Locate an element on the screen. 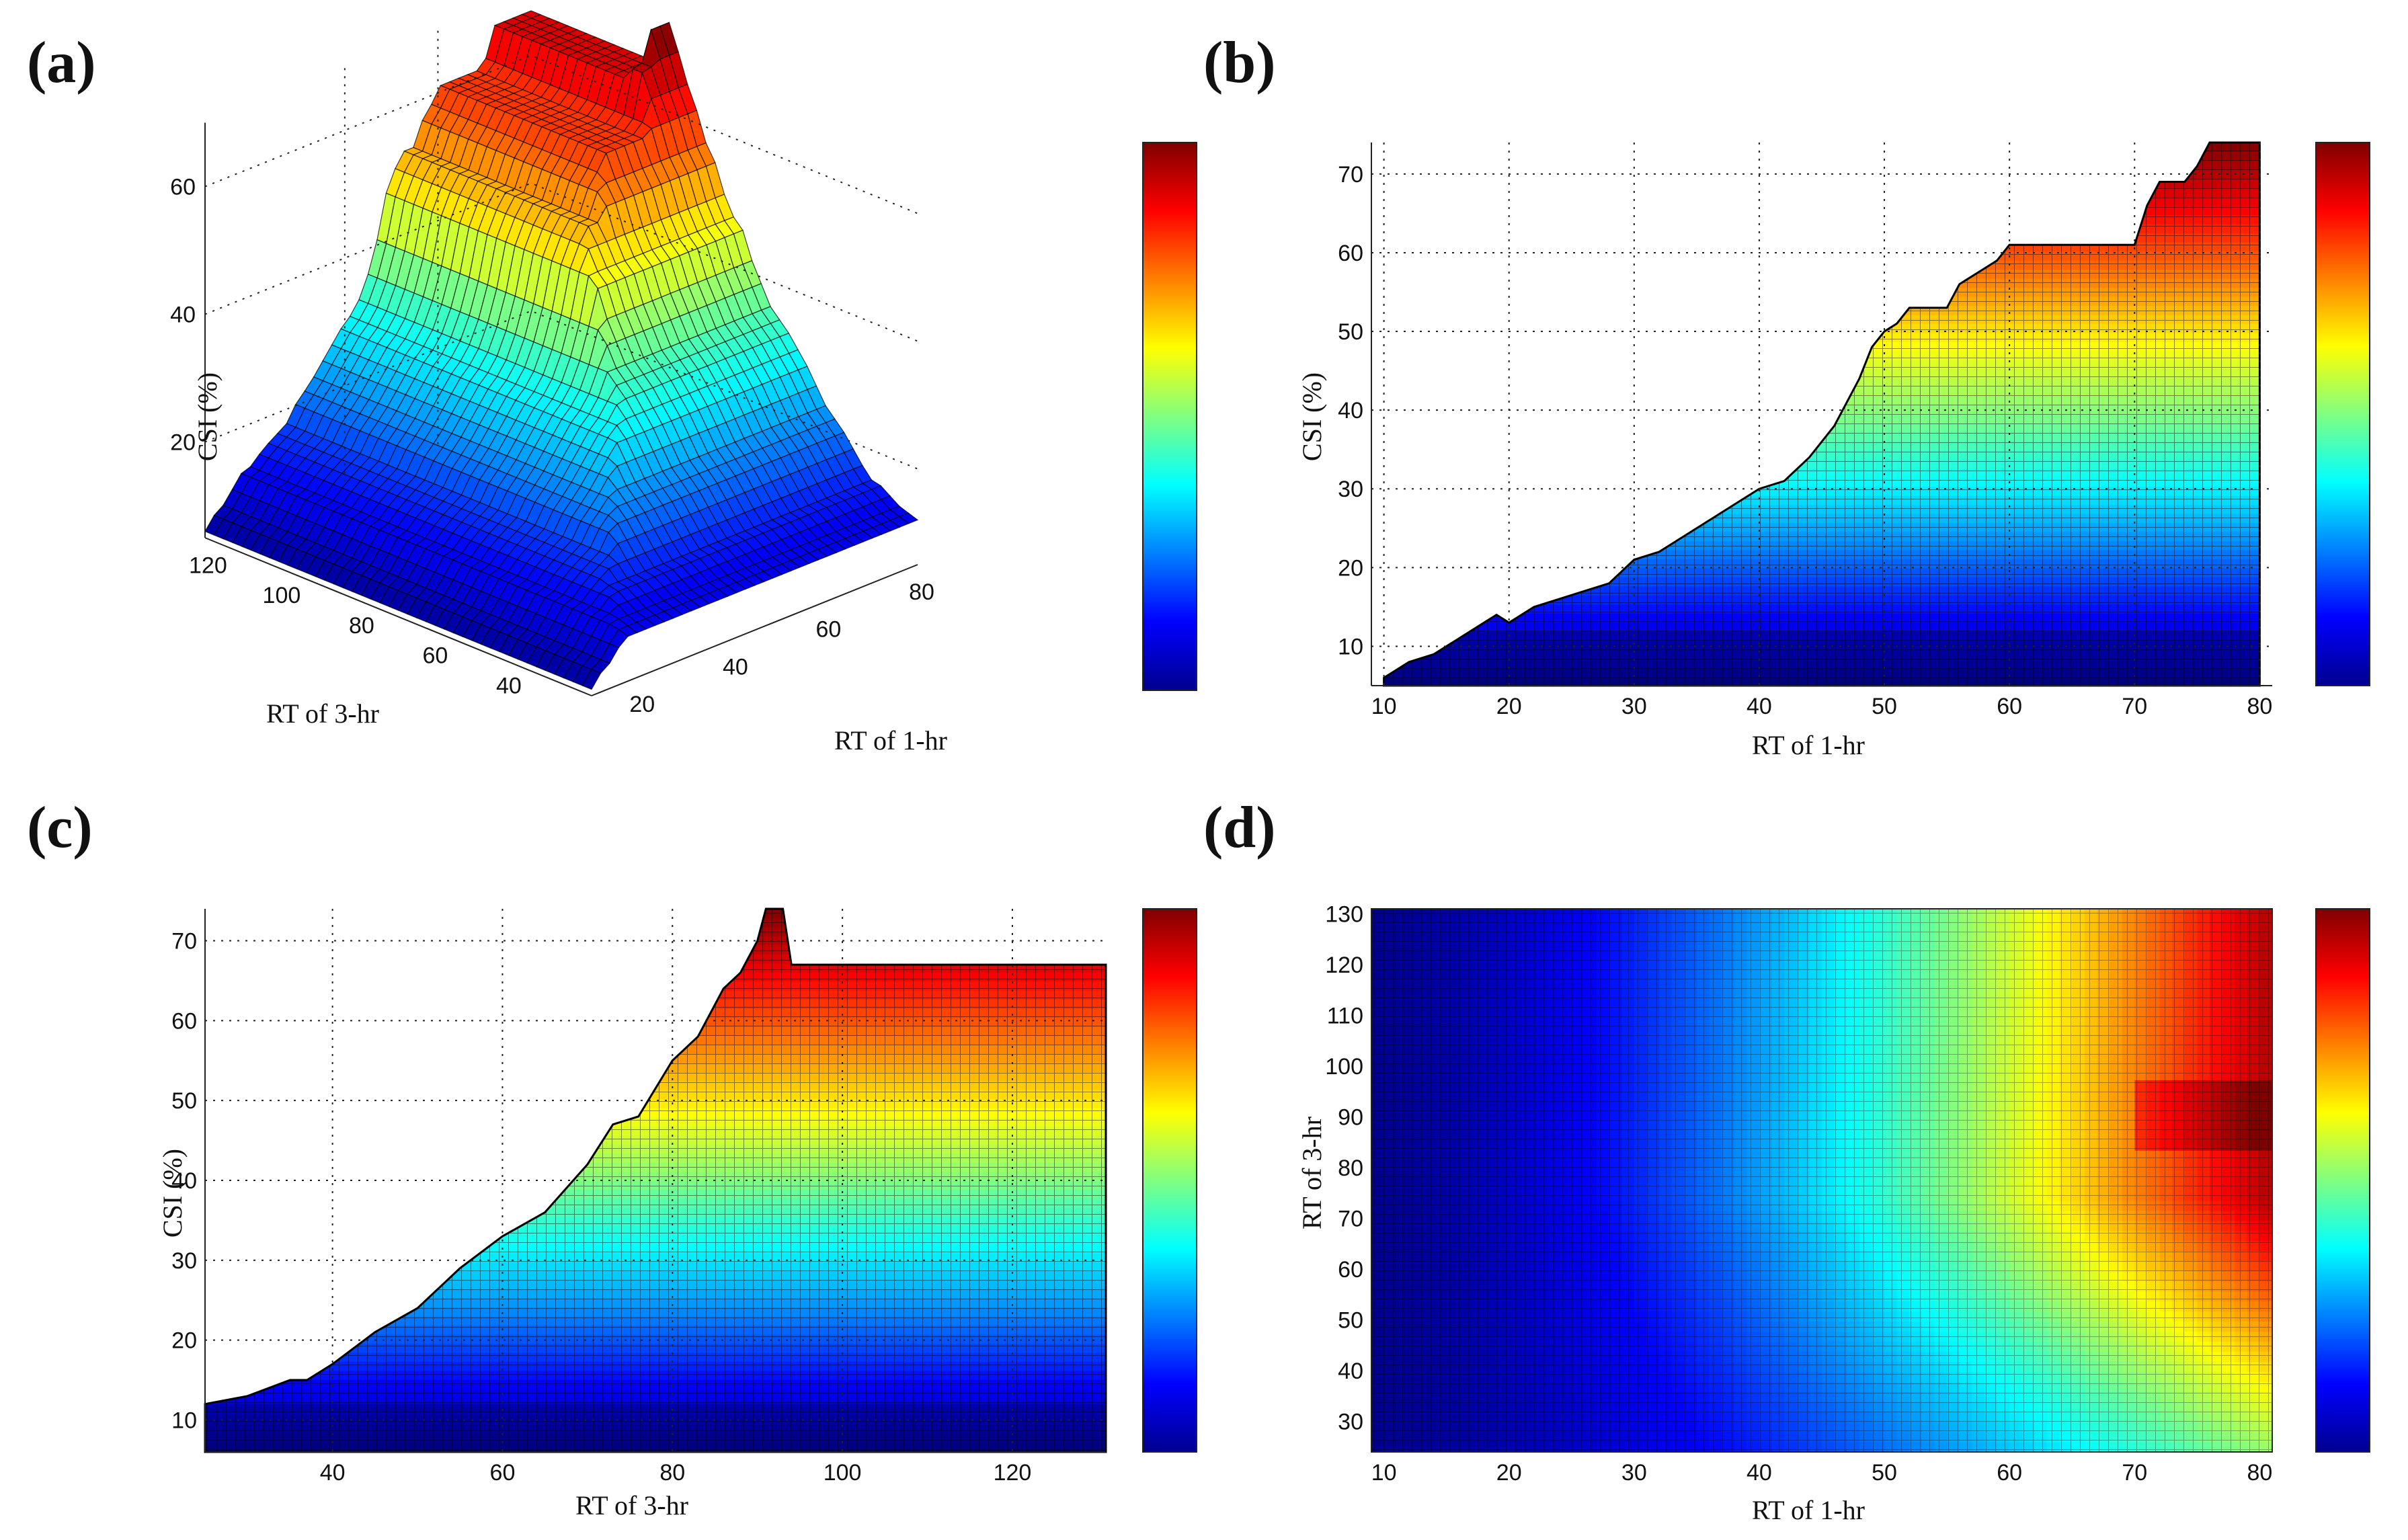 This screenshot has width=2408, height=1540. panel-label-d: (d) is located at coordinates (1239, 827).